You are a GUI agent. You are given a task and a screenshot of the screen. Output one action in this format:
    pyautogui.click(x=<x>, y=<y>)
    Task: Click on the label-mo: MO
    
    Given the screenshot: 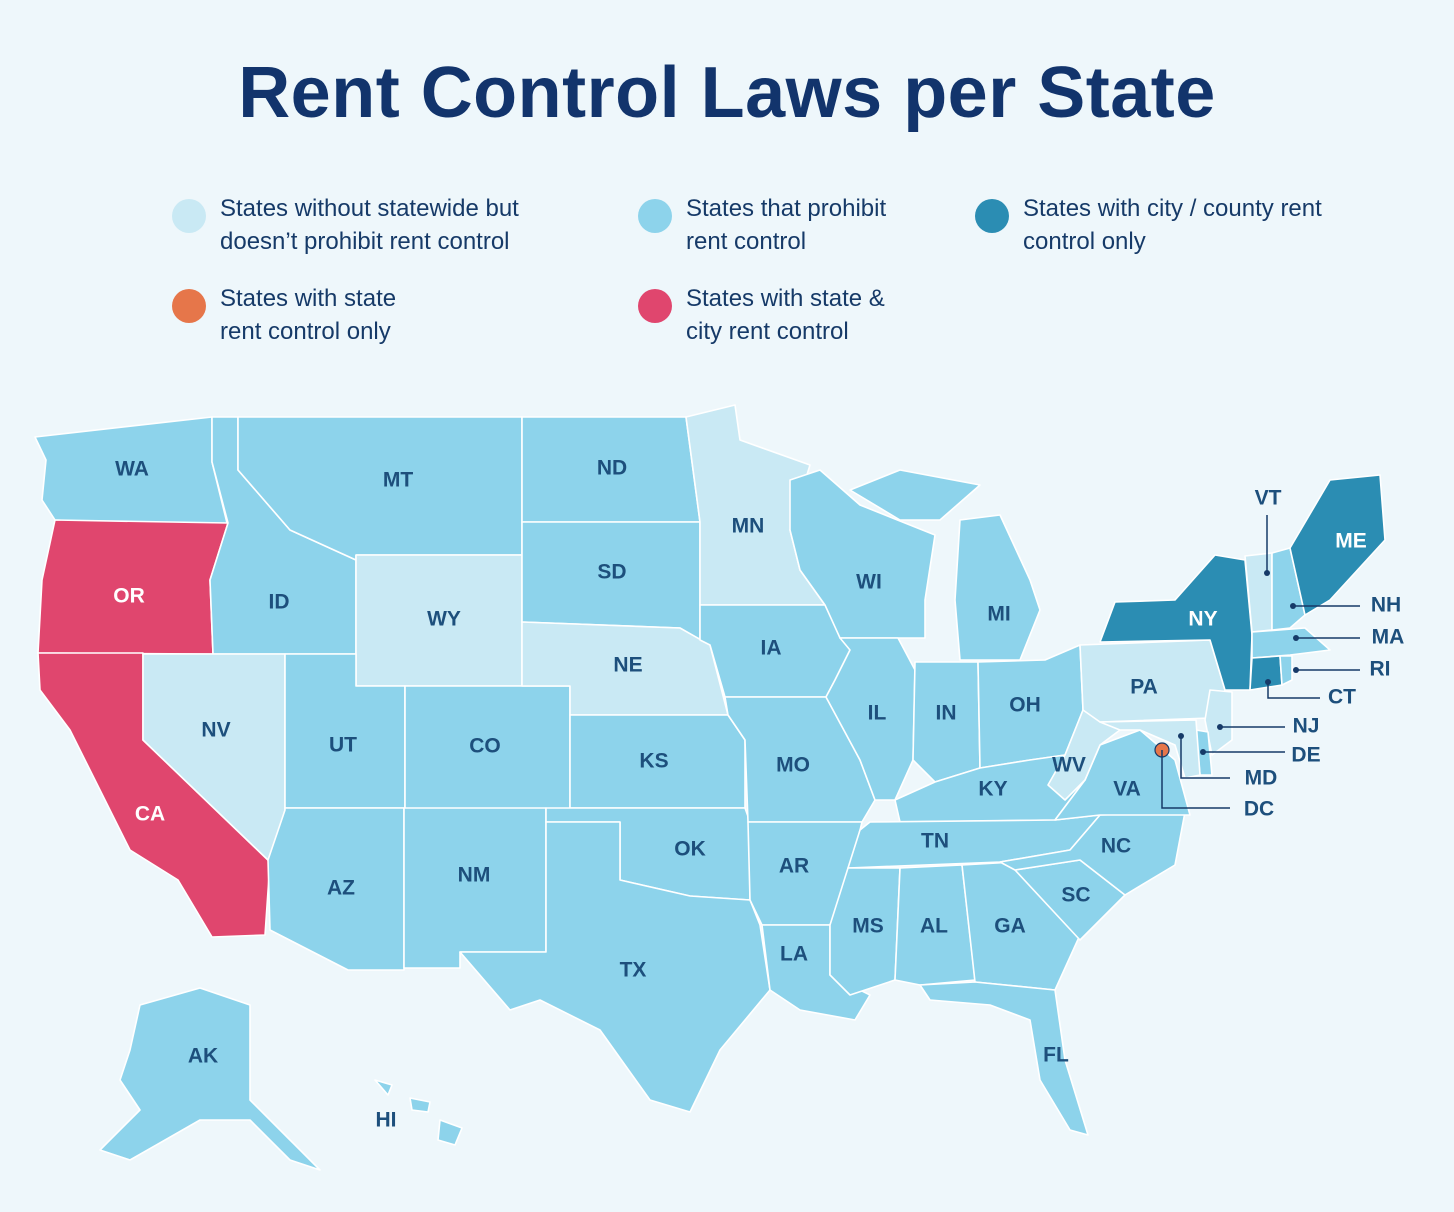 What is the action you would take?
    pyautogui.click(x=793, y=765)
    